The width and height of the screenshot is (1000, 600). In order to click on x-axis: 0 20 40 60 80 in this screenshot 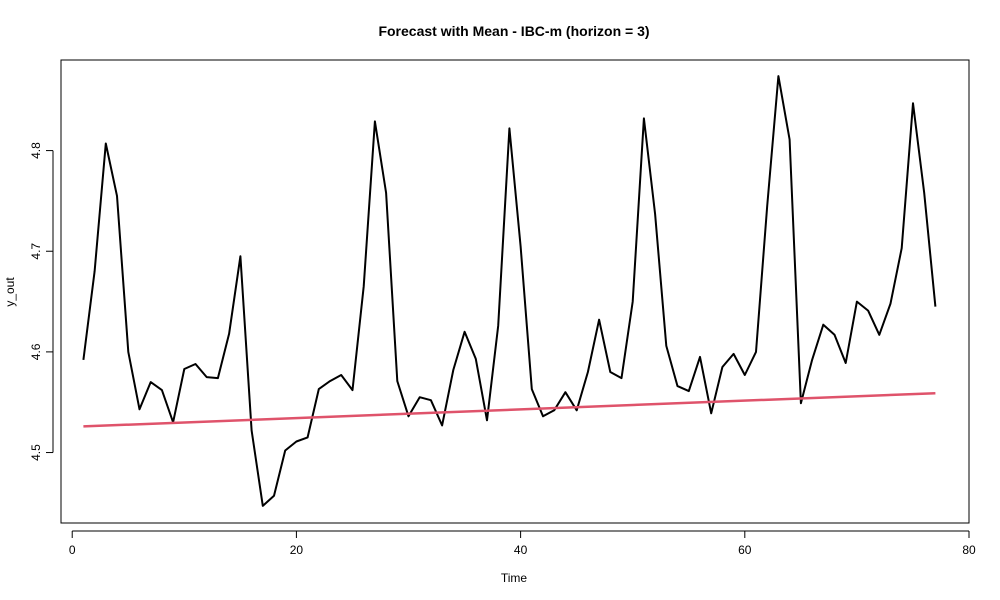, I will do `click(522, 543)`.